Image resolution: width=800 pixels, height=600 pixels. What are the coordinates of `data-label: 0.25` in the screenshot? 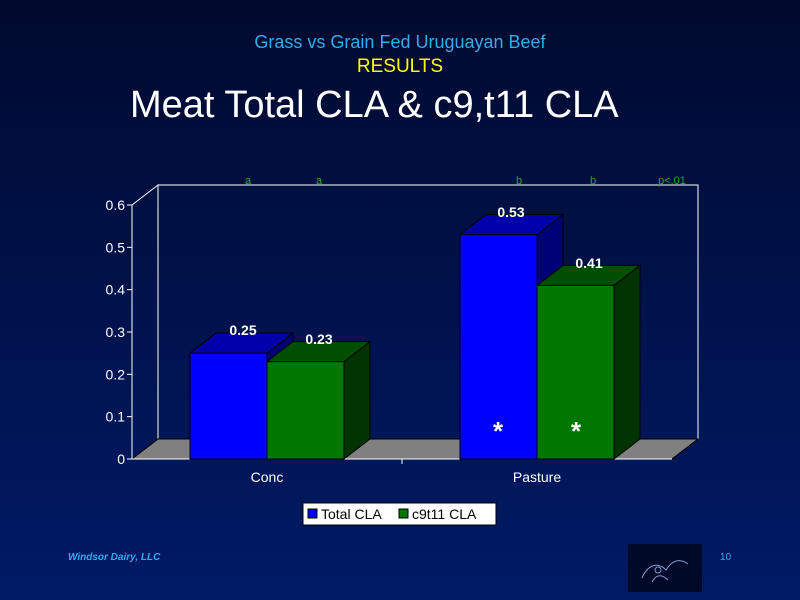 It's located at (242, 330).